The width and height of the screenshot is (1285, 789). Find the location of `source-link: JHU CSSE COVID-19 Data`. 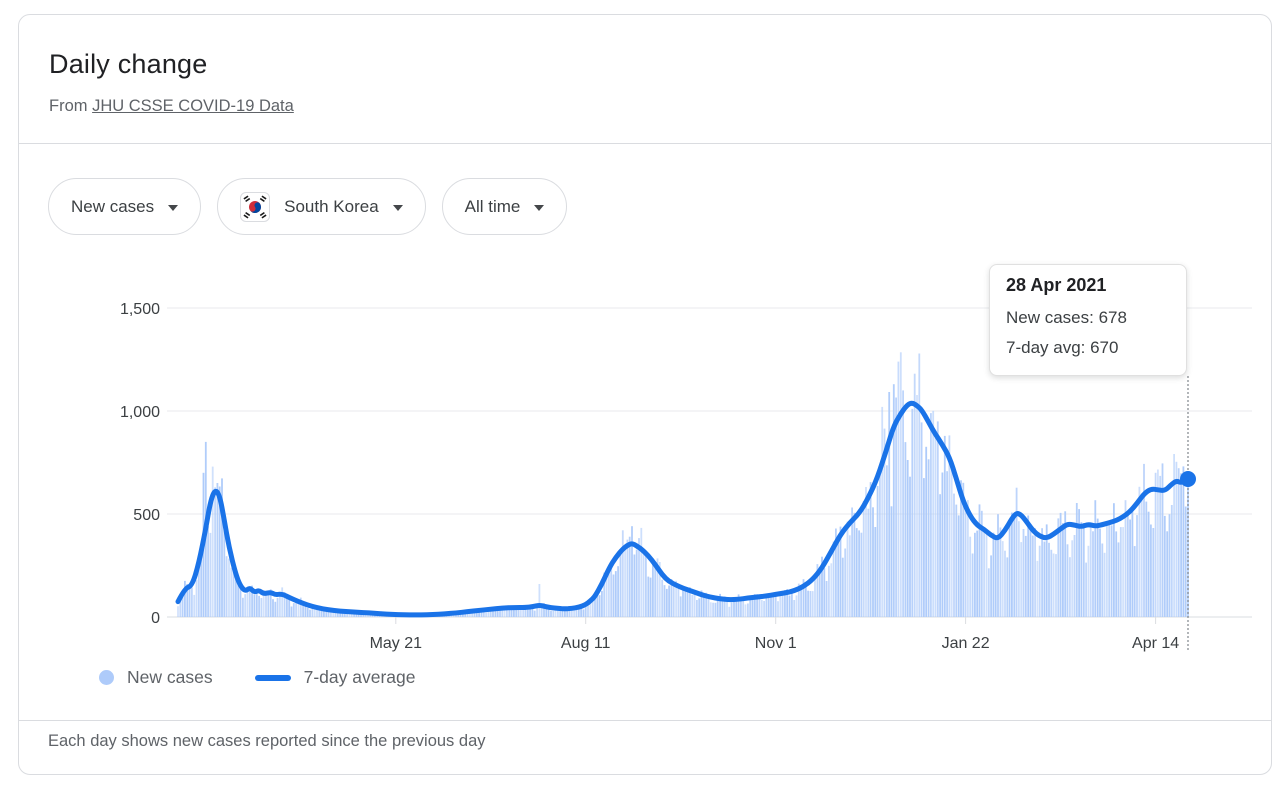

source-link: JHU CSSE COVID-19 Data is located at coordinates (193, 106).